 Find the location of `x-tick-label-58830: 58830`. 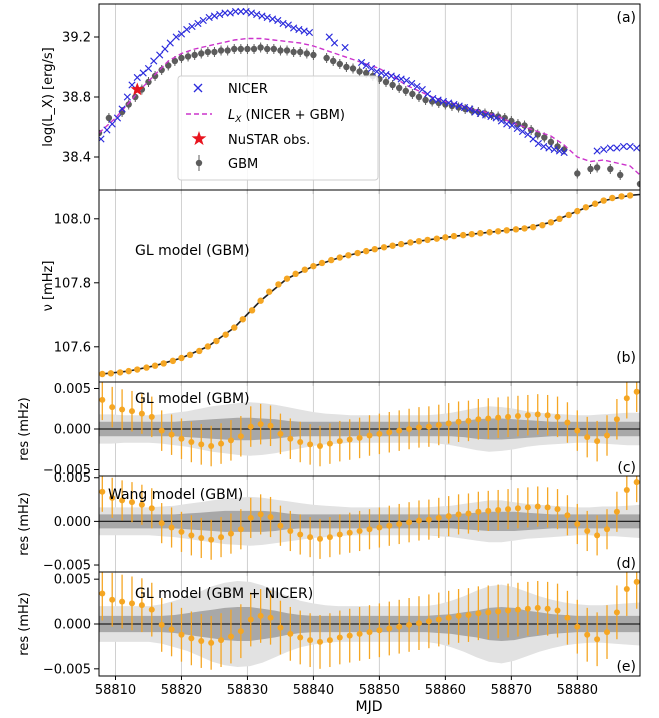

x-tick-label-58830: 58830 is located at coordinates (247, 690).